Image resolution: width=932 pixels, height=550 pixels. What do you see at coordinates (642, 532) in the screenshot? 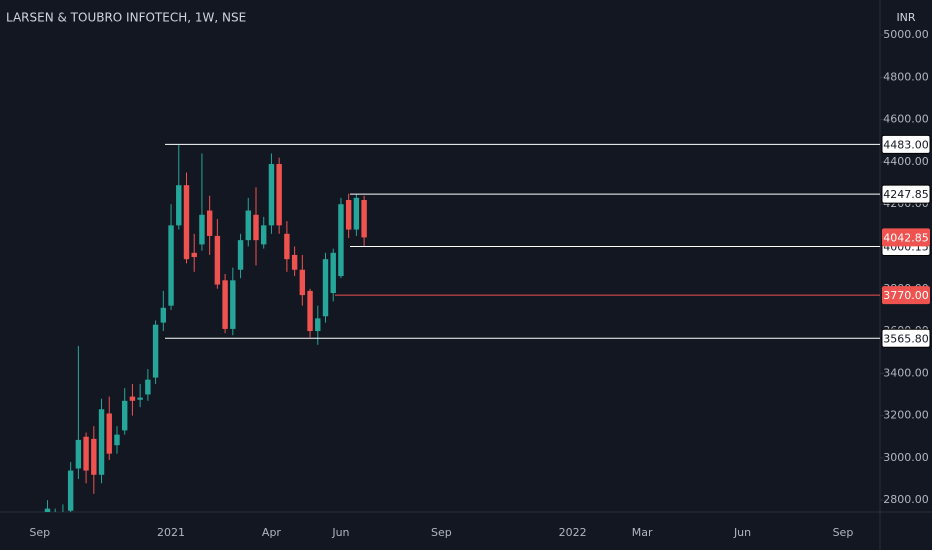
I see `x-tick-label: Mar` at bounding box center [642, 532].